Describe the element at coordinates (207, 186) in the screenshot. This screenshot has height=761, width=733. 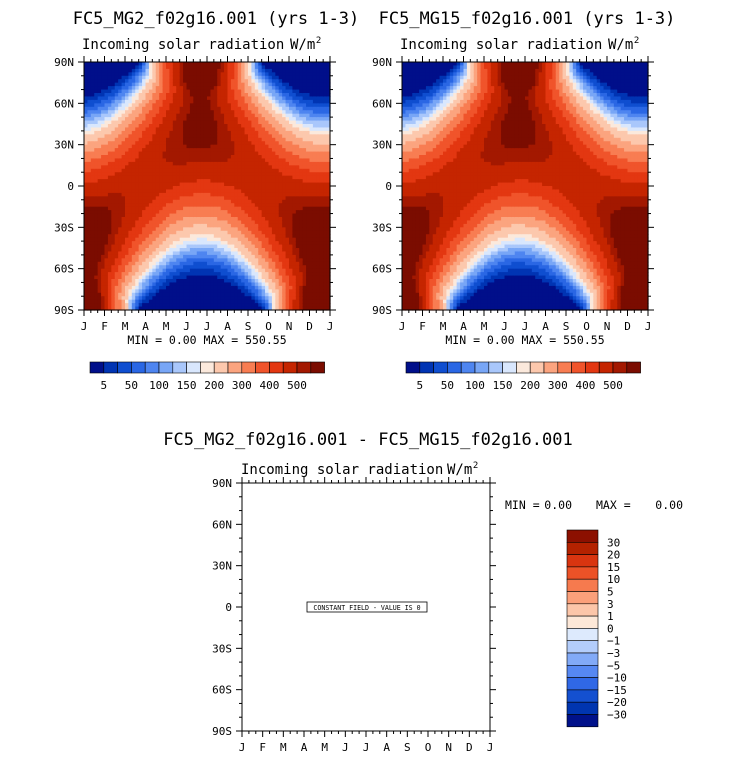
I see `heatmap-field` at that location.